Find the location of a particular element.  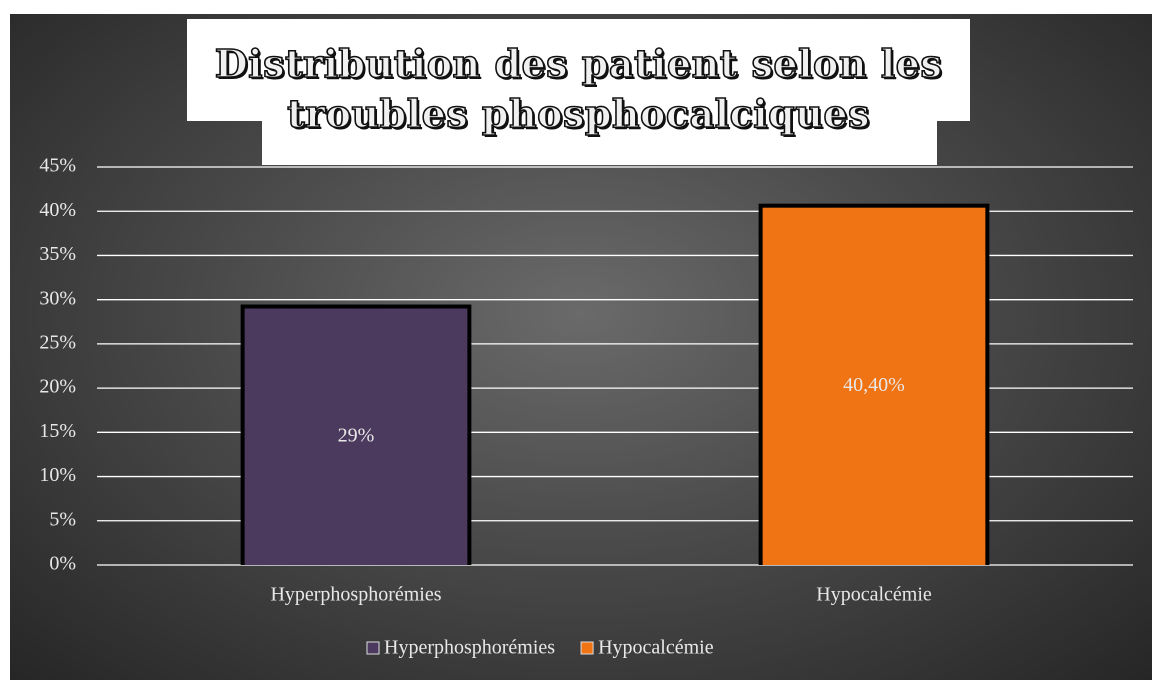

legend-label: Hyperphosphorémies is located at coordinates (469, 648).